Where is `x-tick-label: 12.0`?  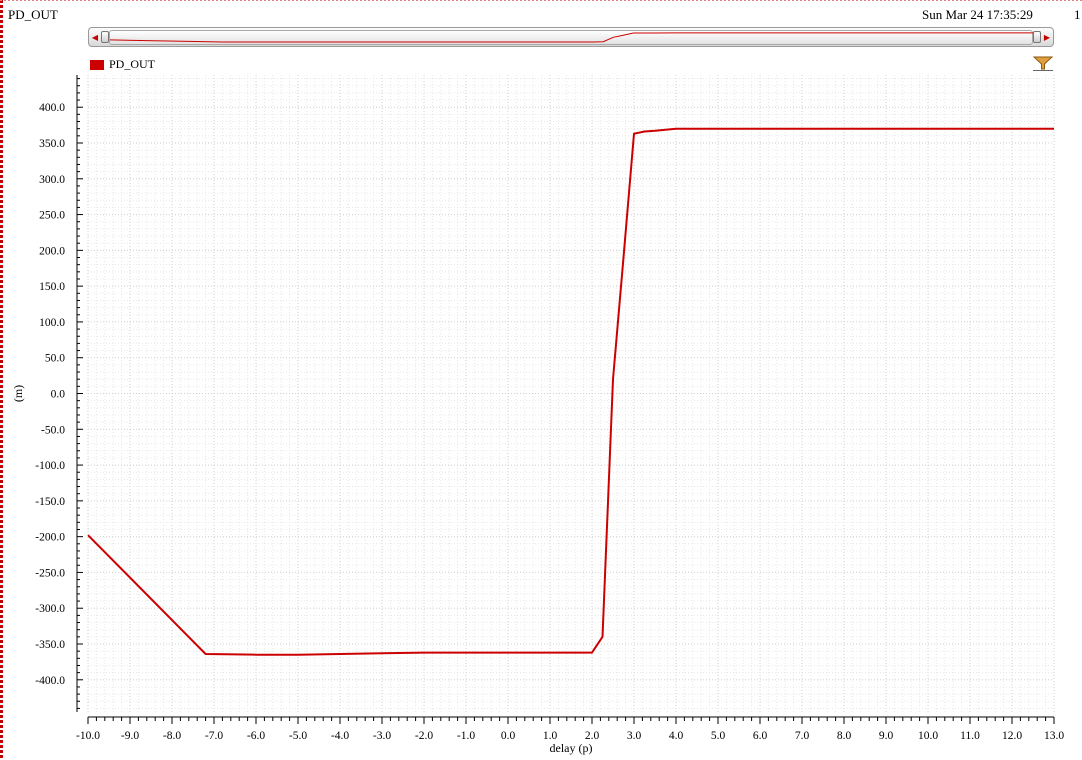
x-tick-label: 12.0 is located at coordinates (1012, 736).